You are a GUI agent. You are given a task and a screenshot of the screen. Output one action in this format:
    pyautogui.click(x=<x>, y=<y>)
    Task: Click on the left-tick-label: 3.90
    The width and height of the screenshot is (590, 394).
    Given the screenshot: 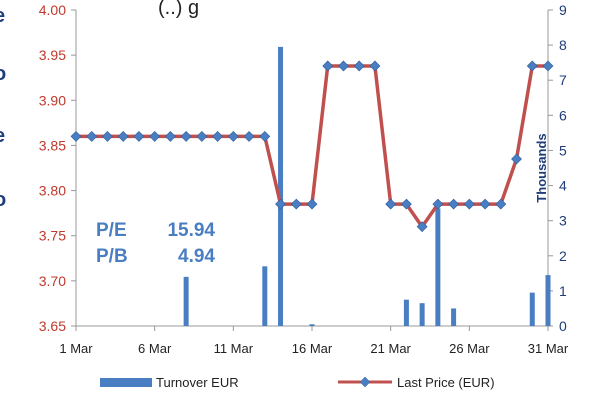 What is the action you would take?
    pyautogui.click(x=52, y=100)
    